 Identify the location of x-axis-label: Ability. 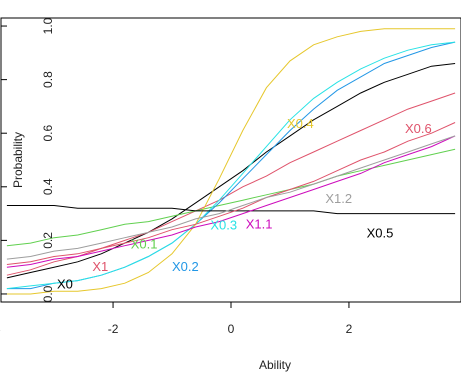
(275, 365).